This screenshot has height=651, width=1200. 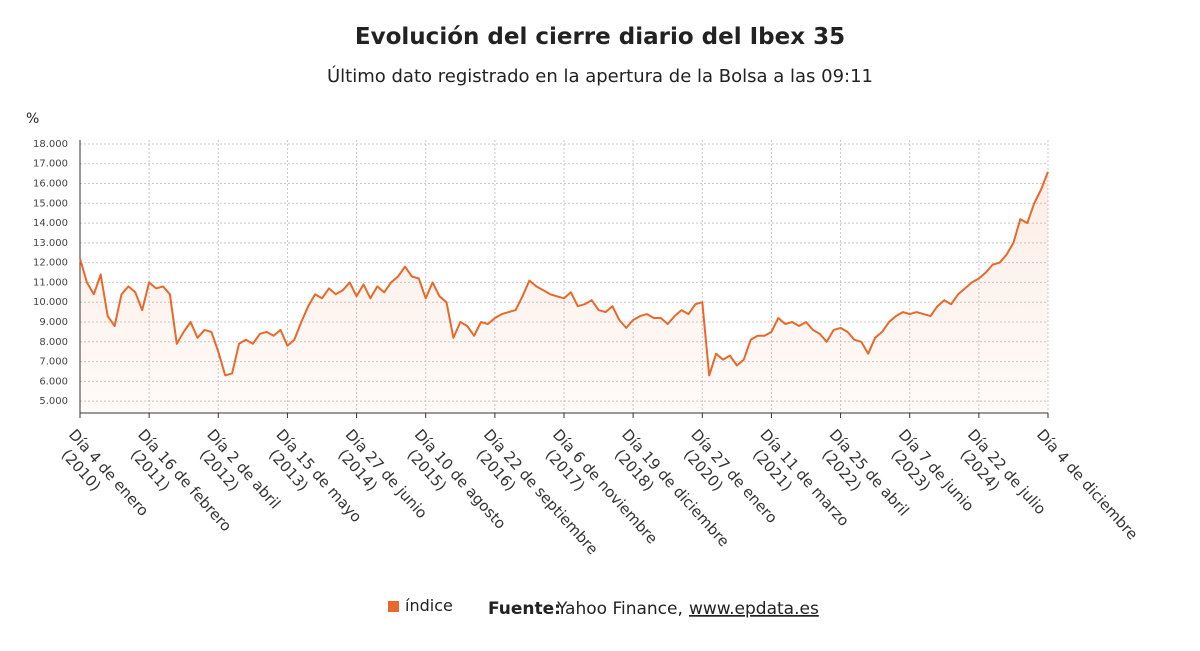 What do you see at coordinates (50, 184) in the screenshot?
I see `y-tick-label: 16.000` at bounding box center [50, 184].